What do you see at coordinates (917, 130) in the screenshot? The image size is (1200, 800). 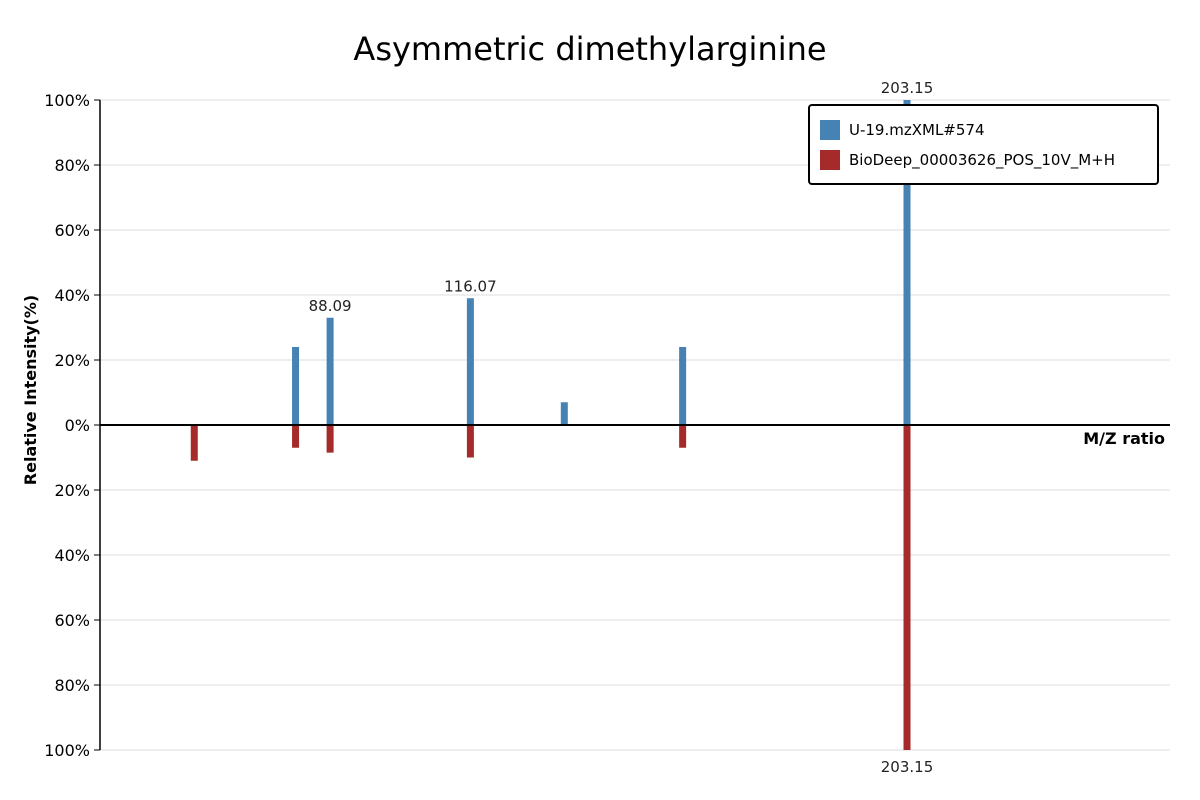 I see `legend-label-sample: U-19.mzXML#574` at bounding box center [917, 130].